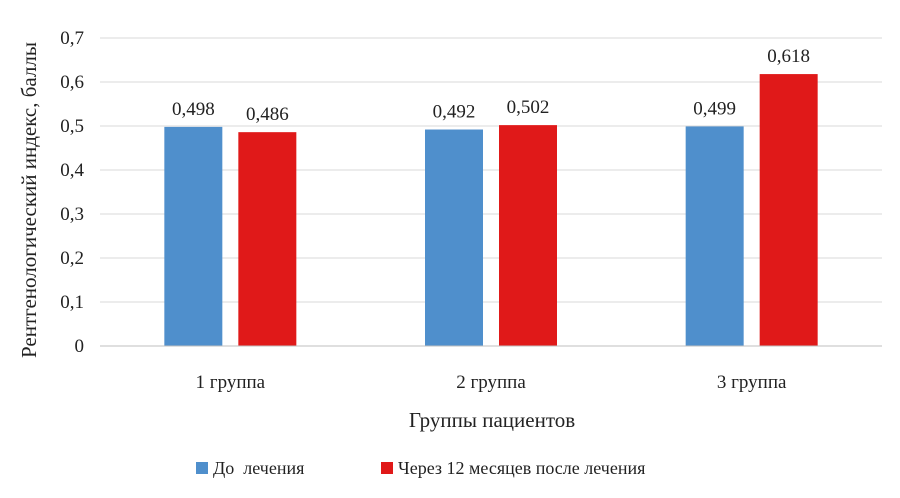 This screenshot has width=900, height=498. Describe the element at coordinates (72, 38) in the screenshot. I see `y-tick-label: 0,7` at that location.